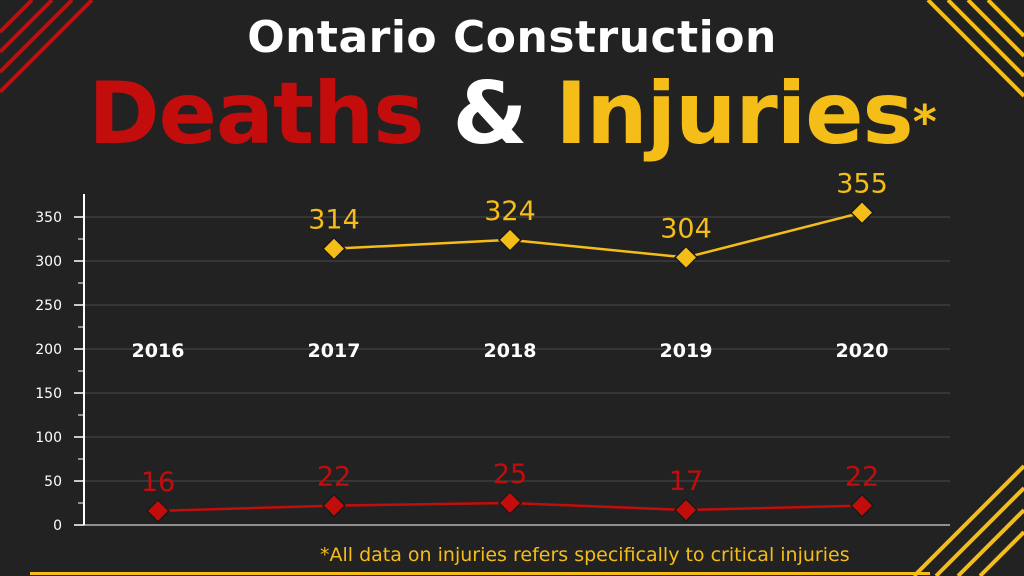 The height and width of the screenshot is (576, 1024). Describe the element at coordinates (686, 481) in the screenshot. I see `data-label-deaths: 17` at that location.